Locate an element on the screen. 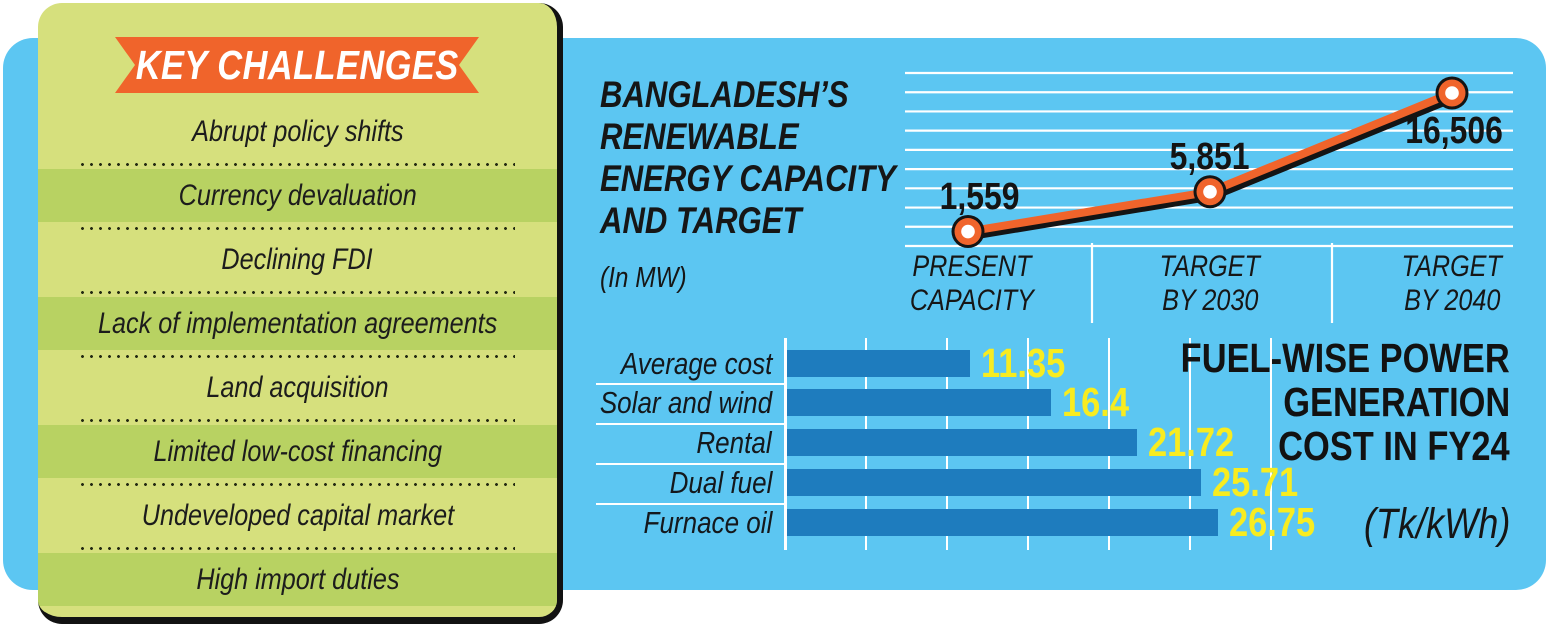  challenge-row: High import duties is located at coordinates (297, 580).